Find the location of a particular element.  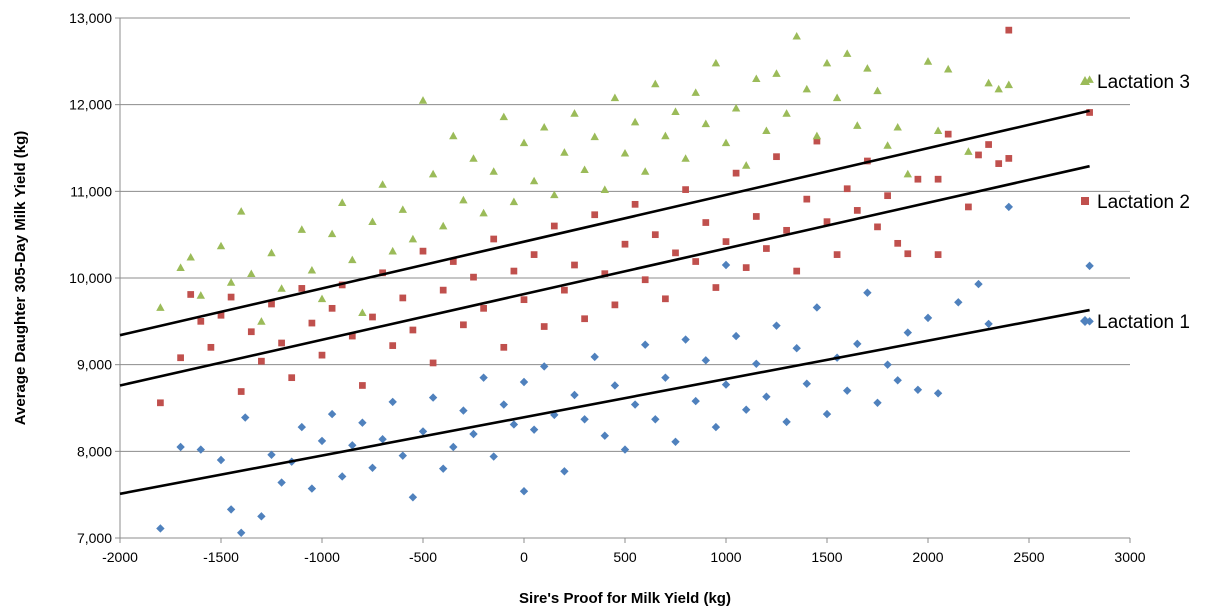

legend-marker is located at coordinates (1085, 321).